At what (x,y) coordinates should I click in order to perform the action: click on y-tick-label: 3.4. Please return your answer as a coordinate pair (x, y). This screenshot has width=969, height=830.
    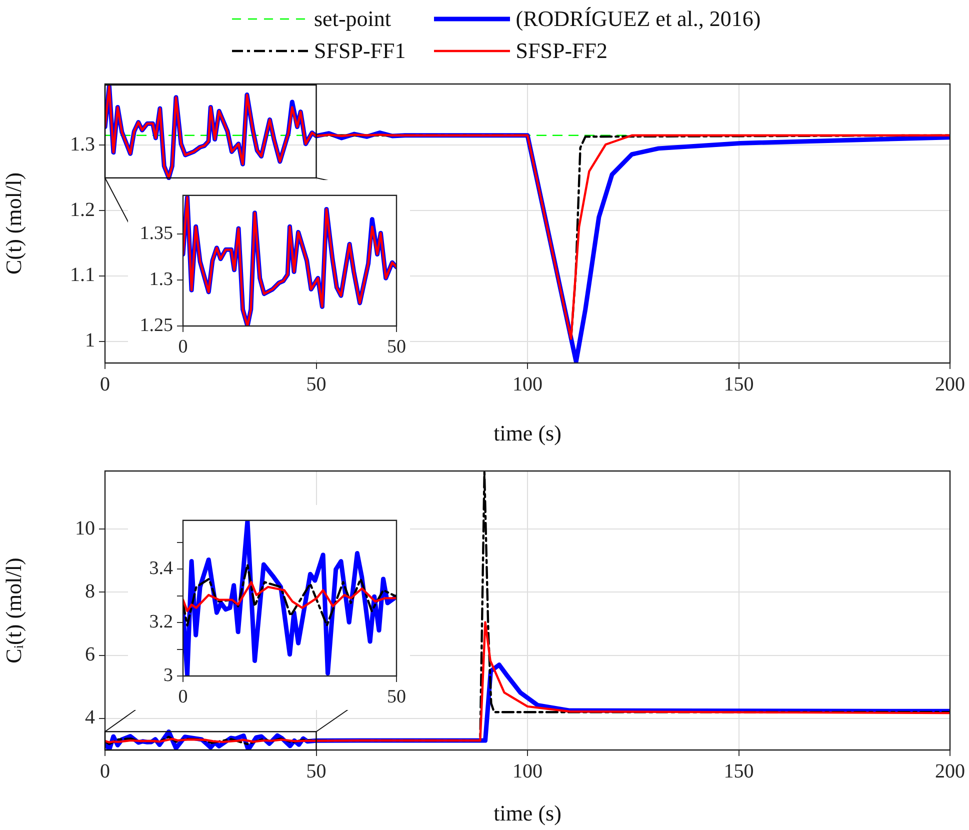
    Looking at the image, I should click on (161, 569).